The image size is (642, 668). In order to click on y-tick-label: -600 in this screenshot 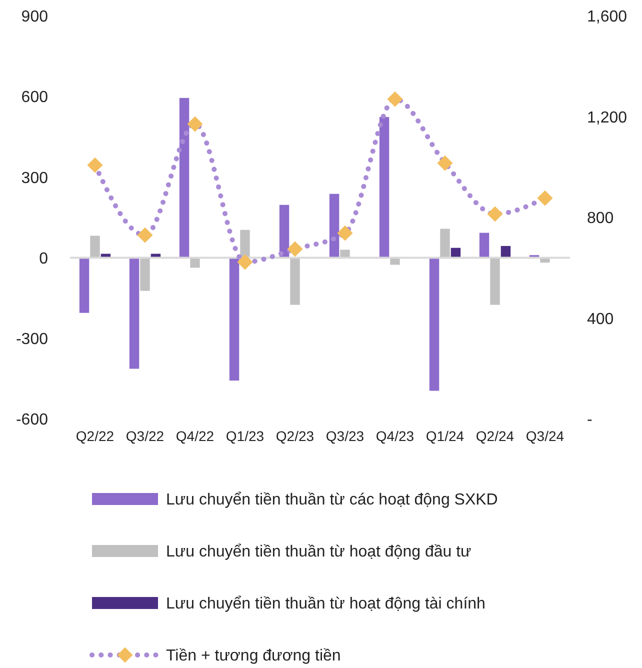, I will do `click(32, 420)`.